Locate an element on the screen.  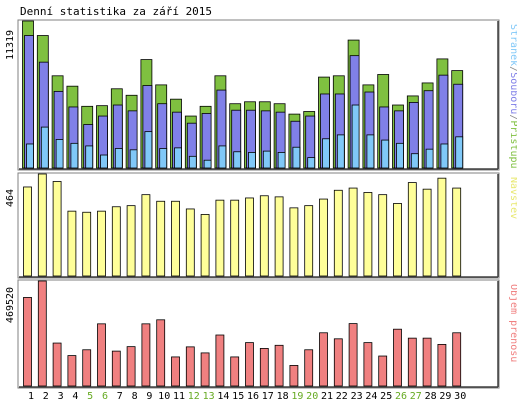
x-tick-label: 27 is located at coordinates (416, 396).